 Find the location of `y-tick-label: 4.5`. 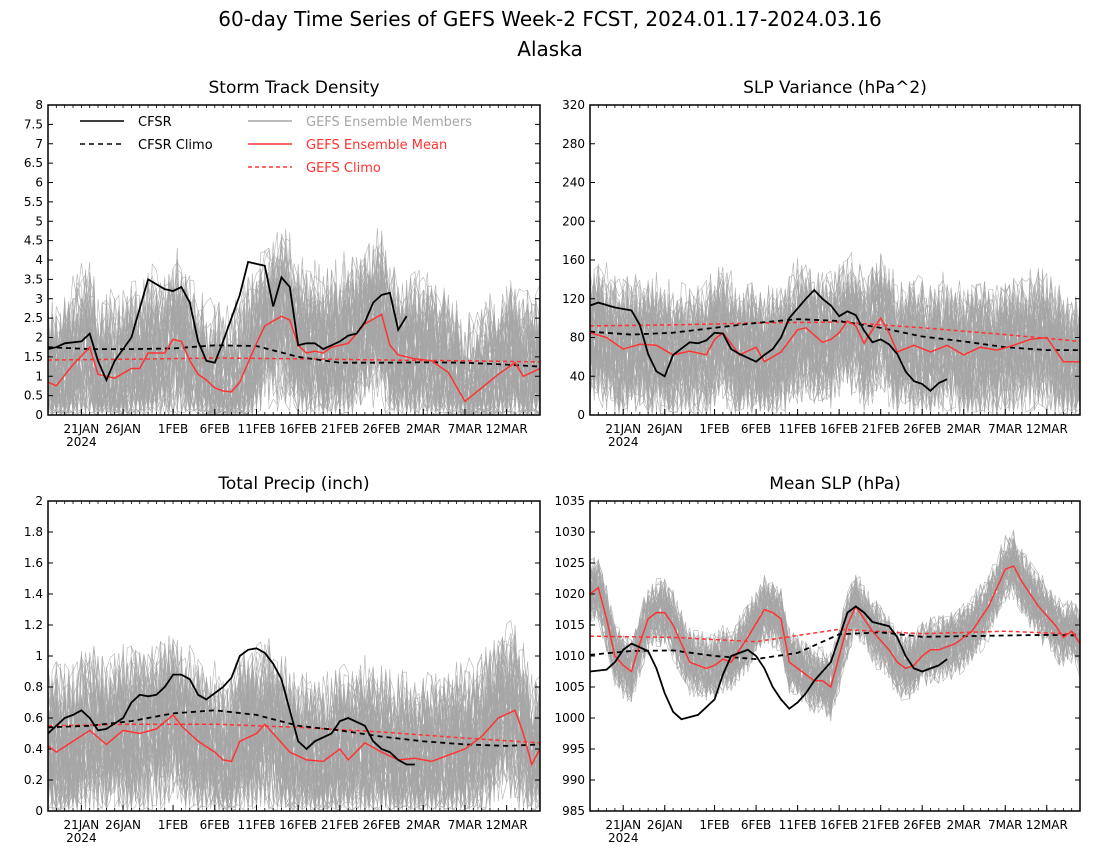

y-tick-label: 4.5 is located at coordinates (33, 241).